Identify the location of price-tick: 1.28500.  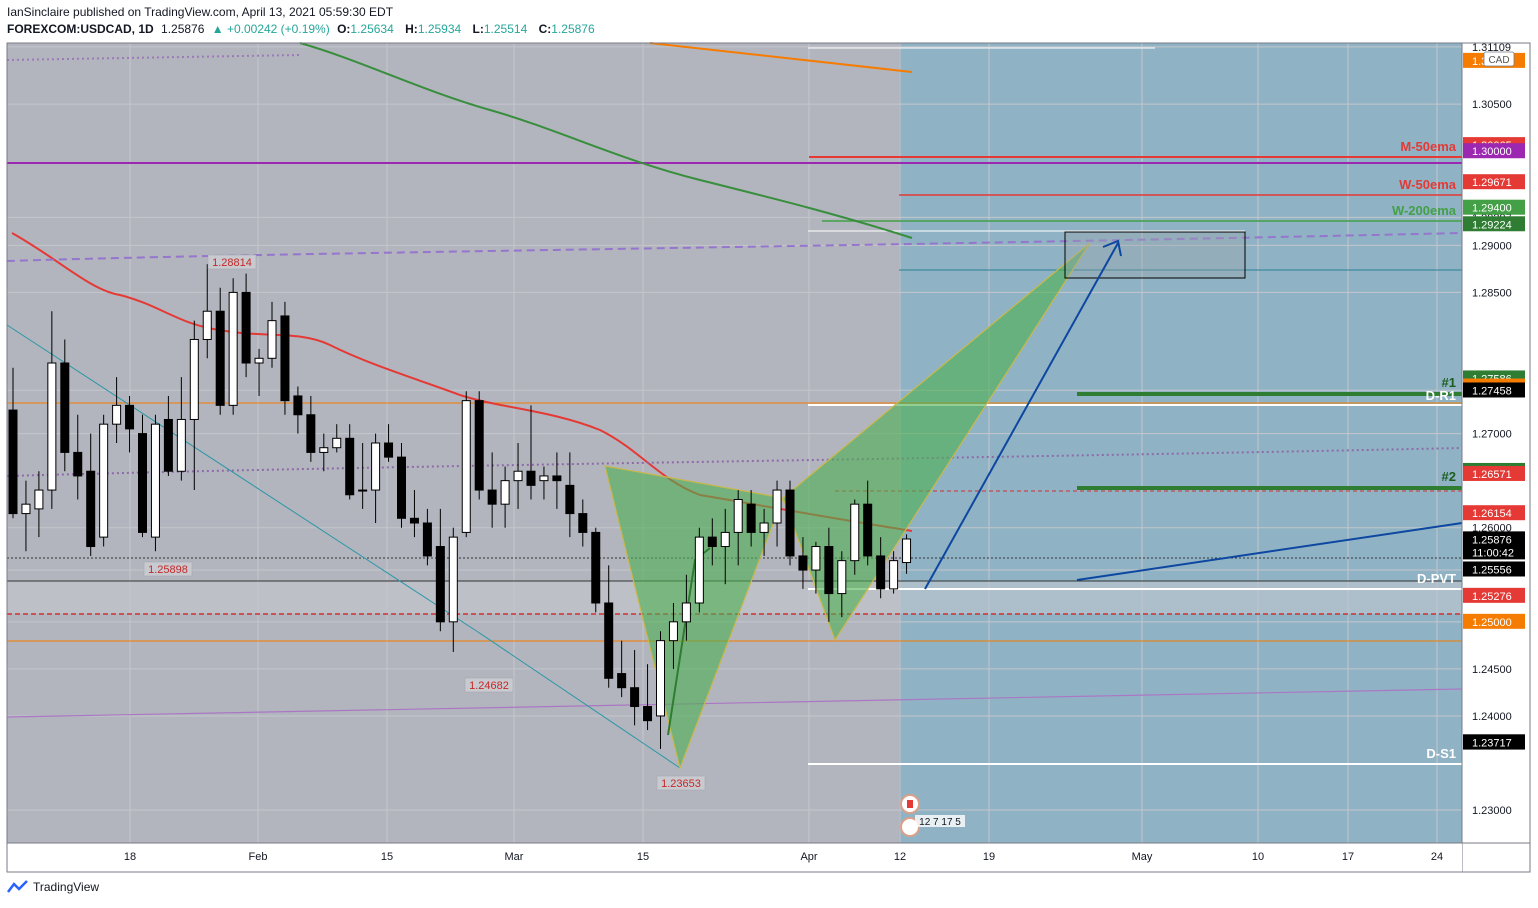
(1492, 293).